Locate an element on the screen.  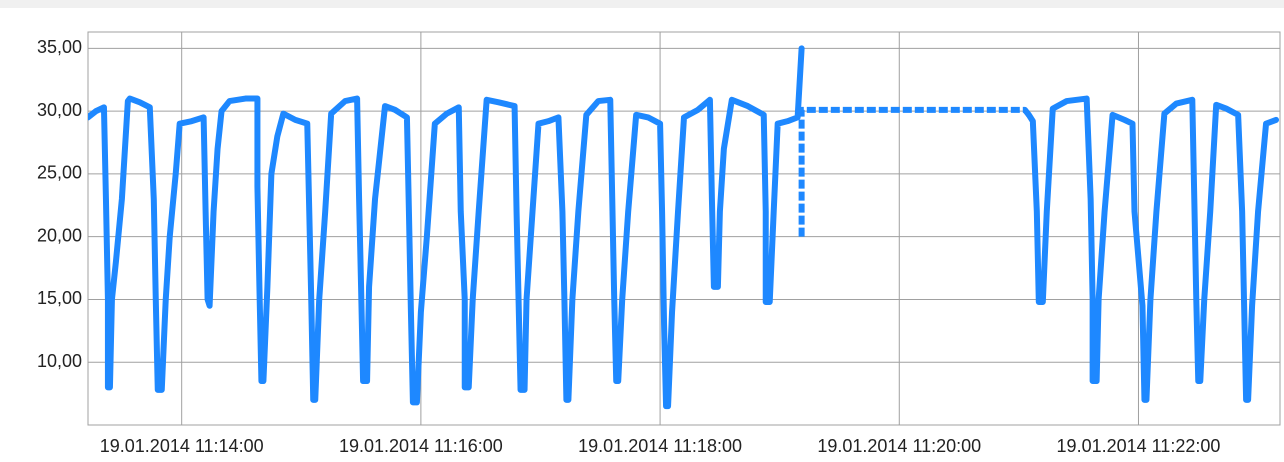
y-tick-label: 25,00 is located at coordinates (59, 173).